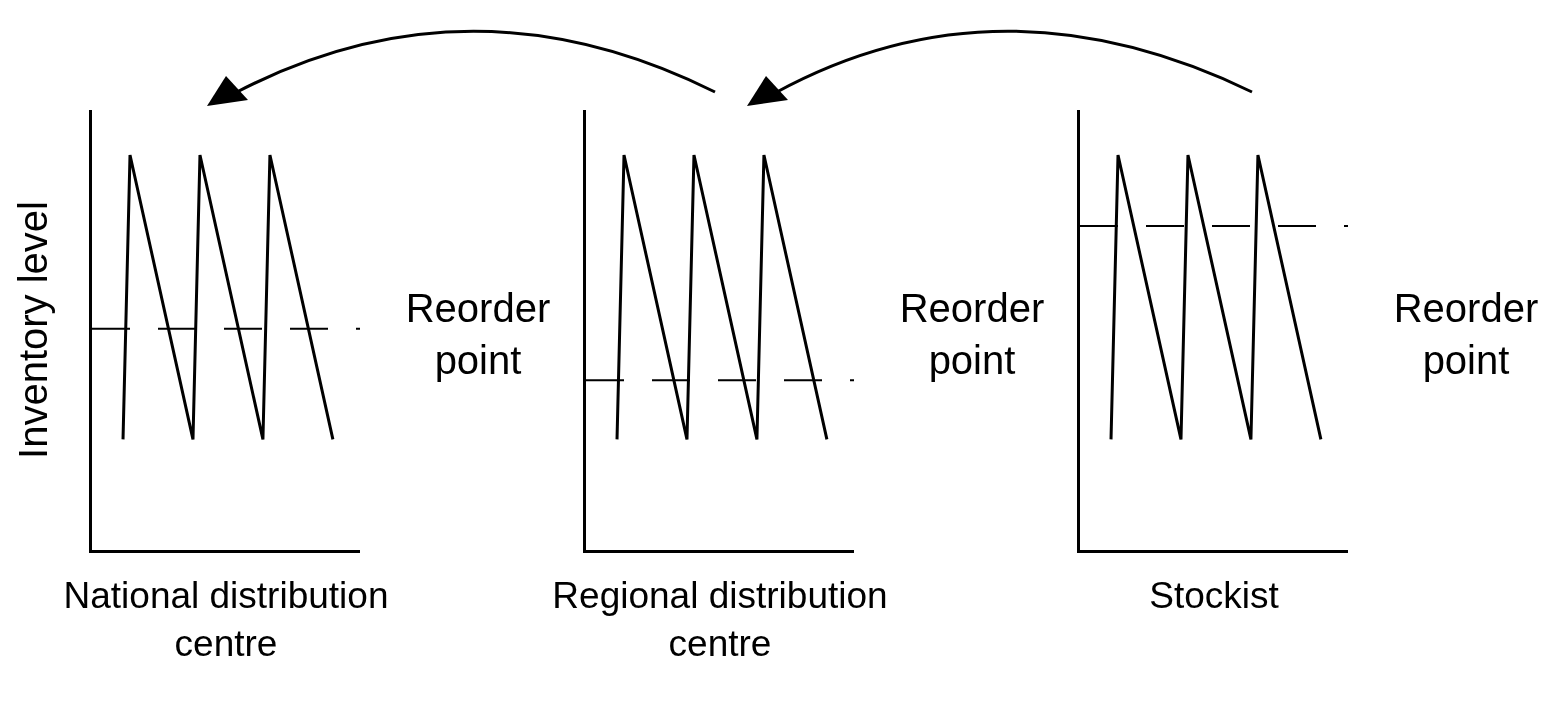 The image size is (1565, 721). What do you see at coordinates (720, 619) in the screenshot?
I see `x-axis-title: Regional distribution centre` at bounding box center [720, 619].